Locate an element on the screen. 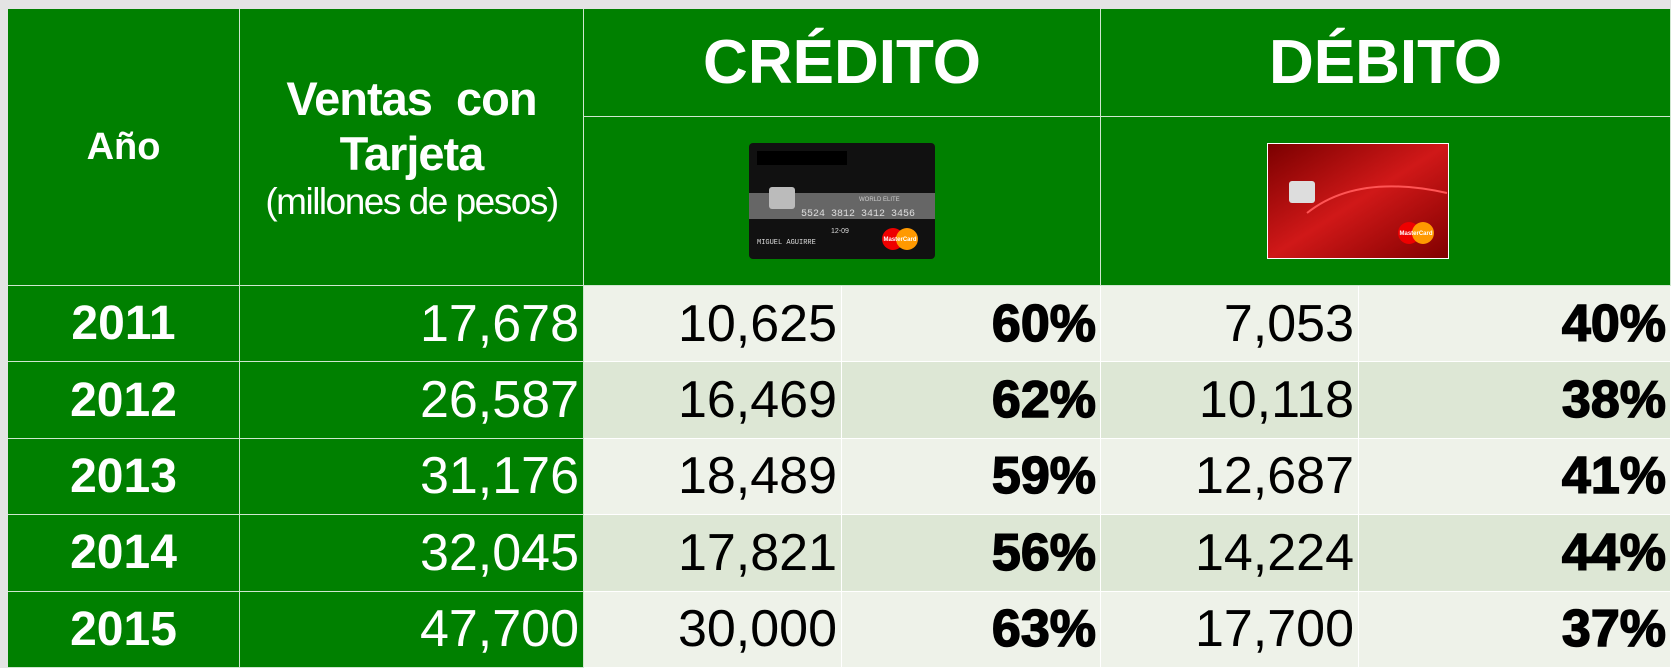  card-tier: WORLD ELITE is located at coordinates (879, 200).